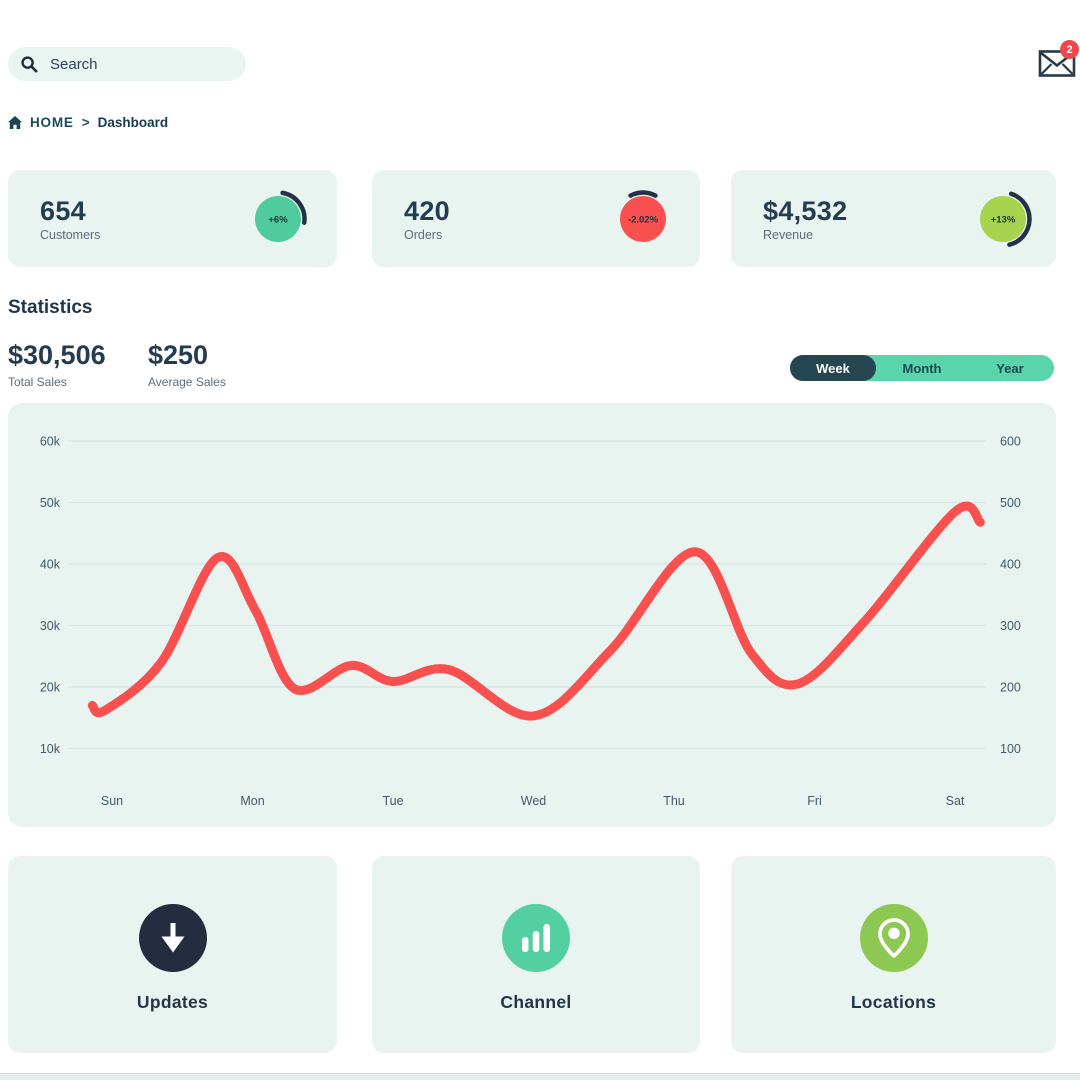 The width and height of the screenshot is (1080, 1080). What do you see at coordinates (1010, 565) in the screenshot?
I see `y-axis-right-tick: 400` at bounding box center [1010, 565].